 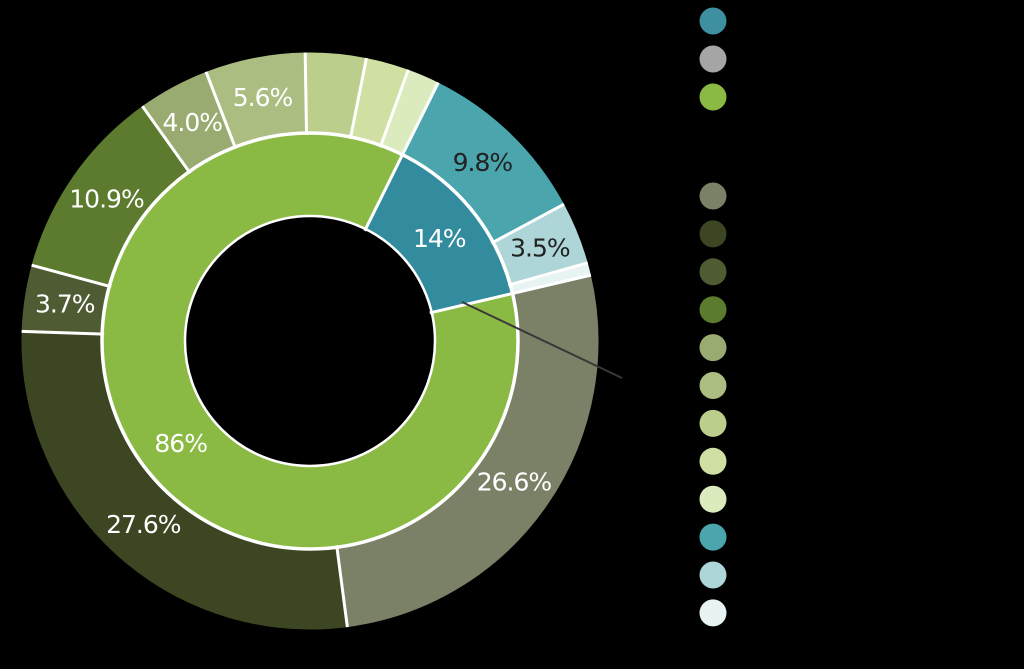 I want to click on slice-percentage-label: 26.6%, so click(x=514, y=482).